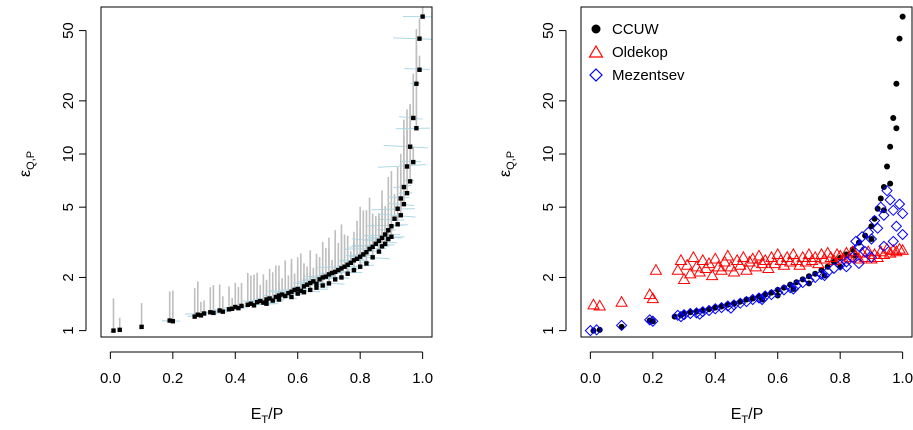 Image resolution: width=913 pixels, height=430 pixels. I want to click on y-tick-label: 50, so click(548, 30).